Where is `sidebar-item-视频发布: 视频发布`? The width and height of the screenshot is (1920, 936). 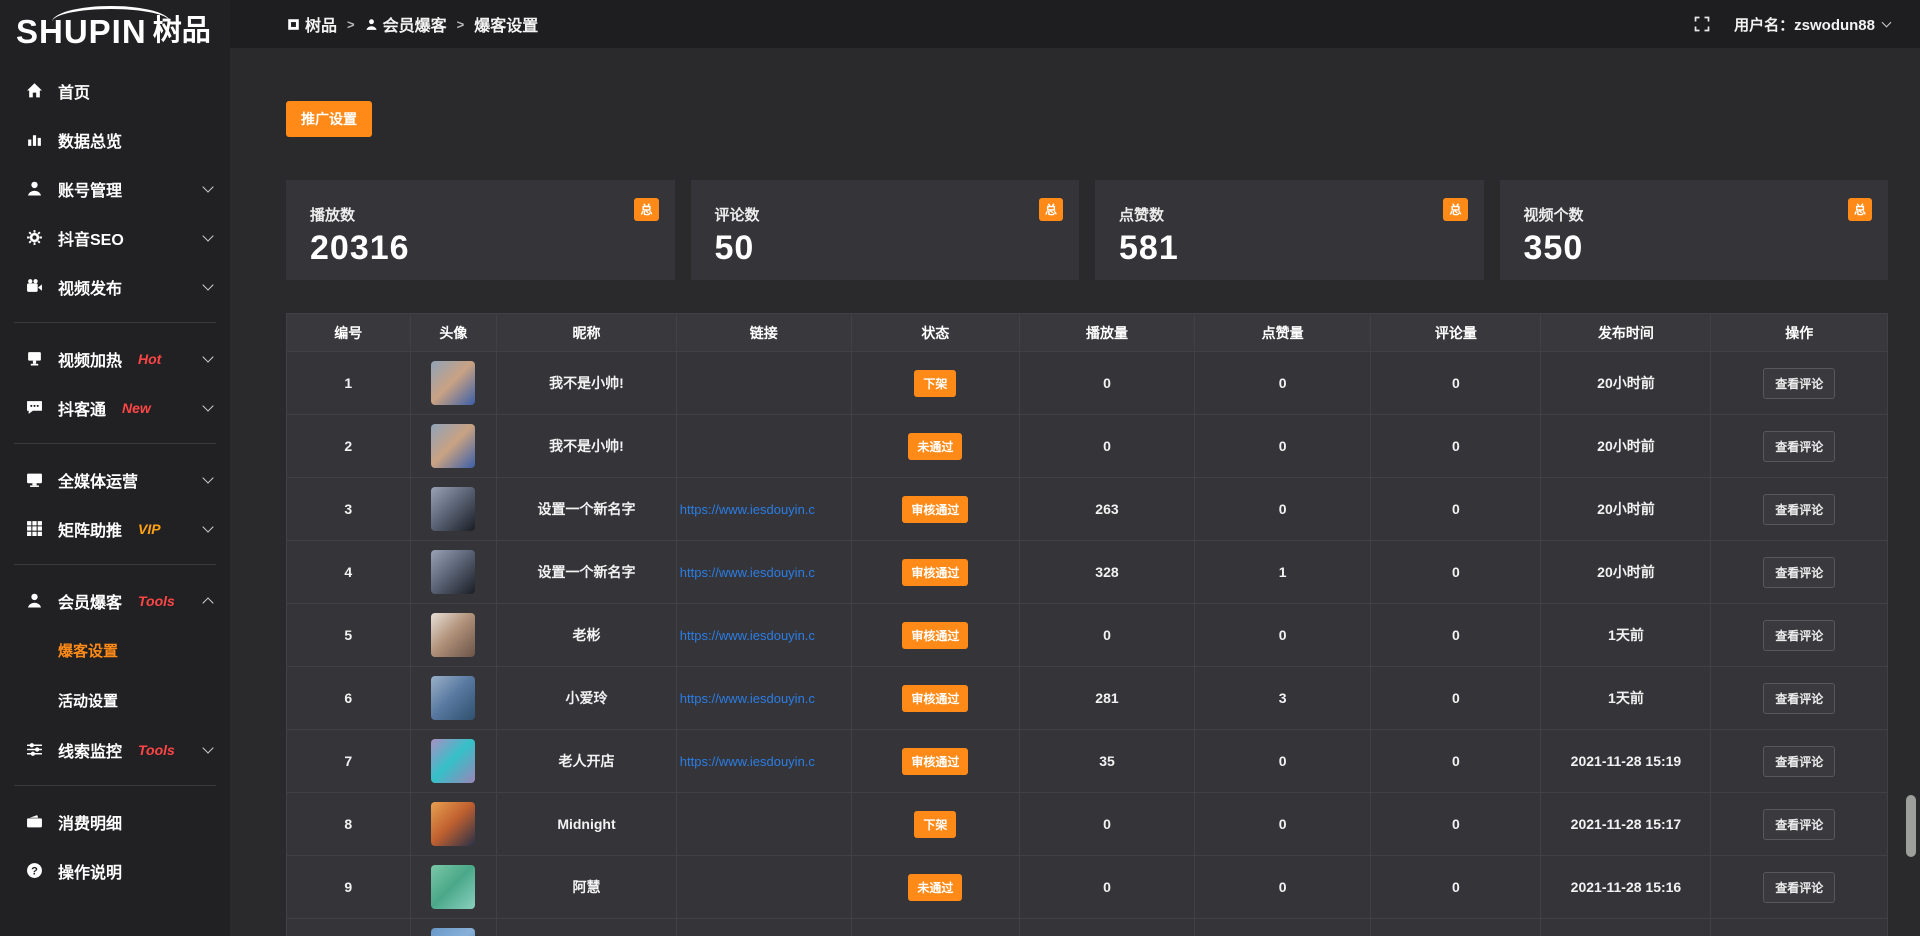 sidebar-item-视频发布: 视频发布 is located at coordinates (115, 286).